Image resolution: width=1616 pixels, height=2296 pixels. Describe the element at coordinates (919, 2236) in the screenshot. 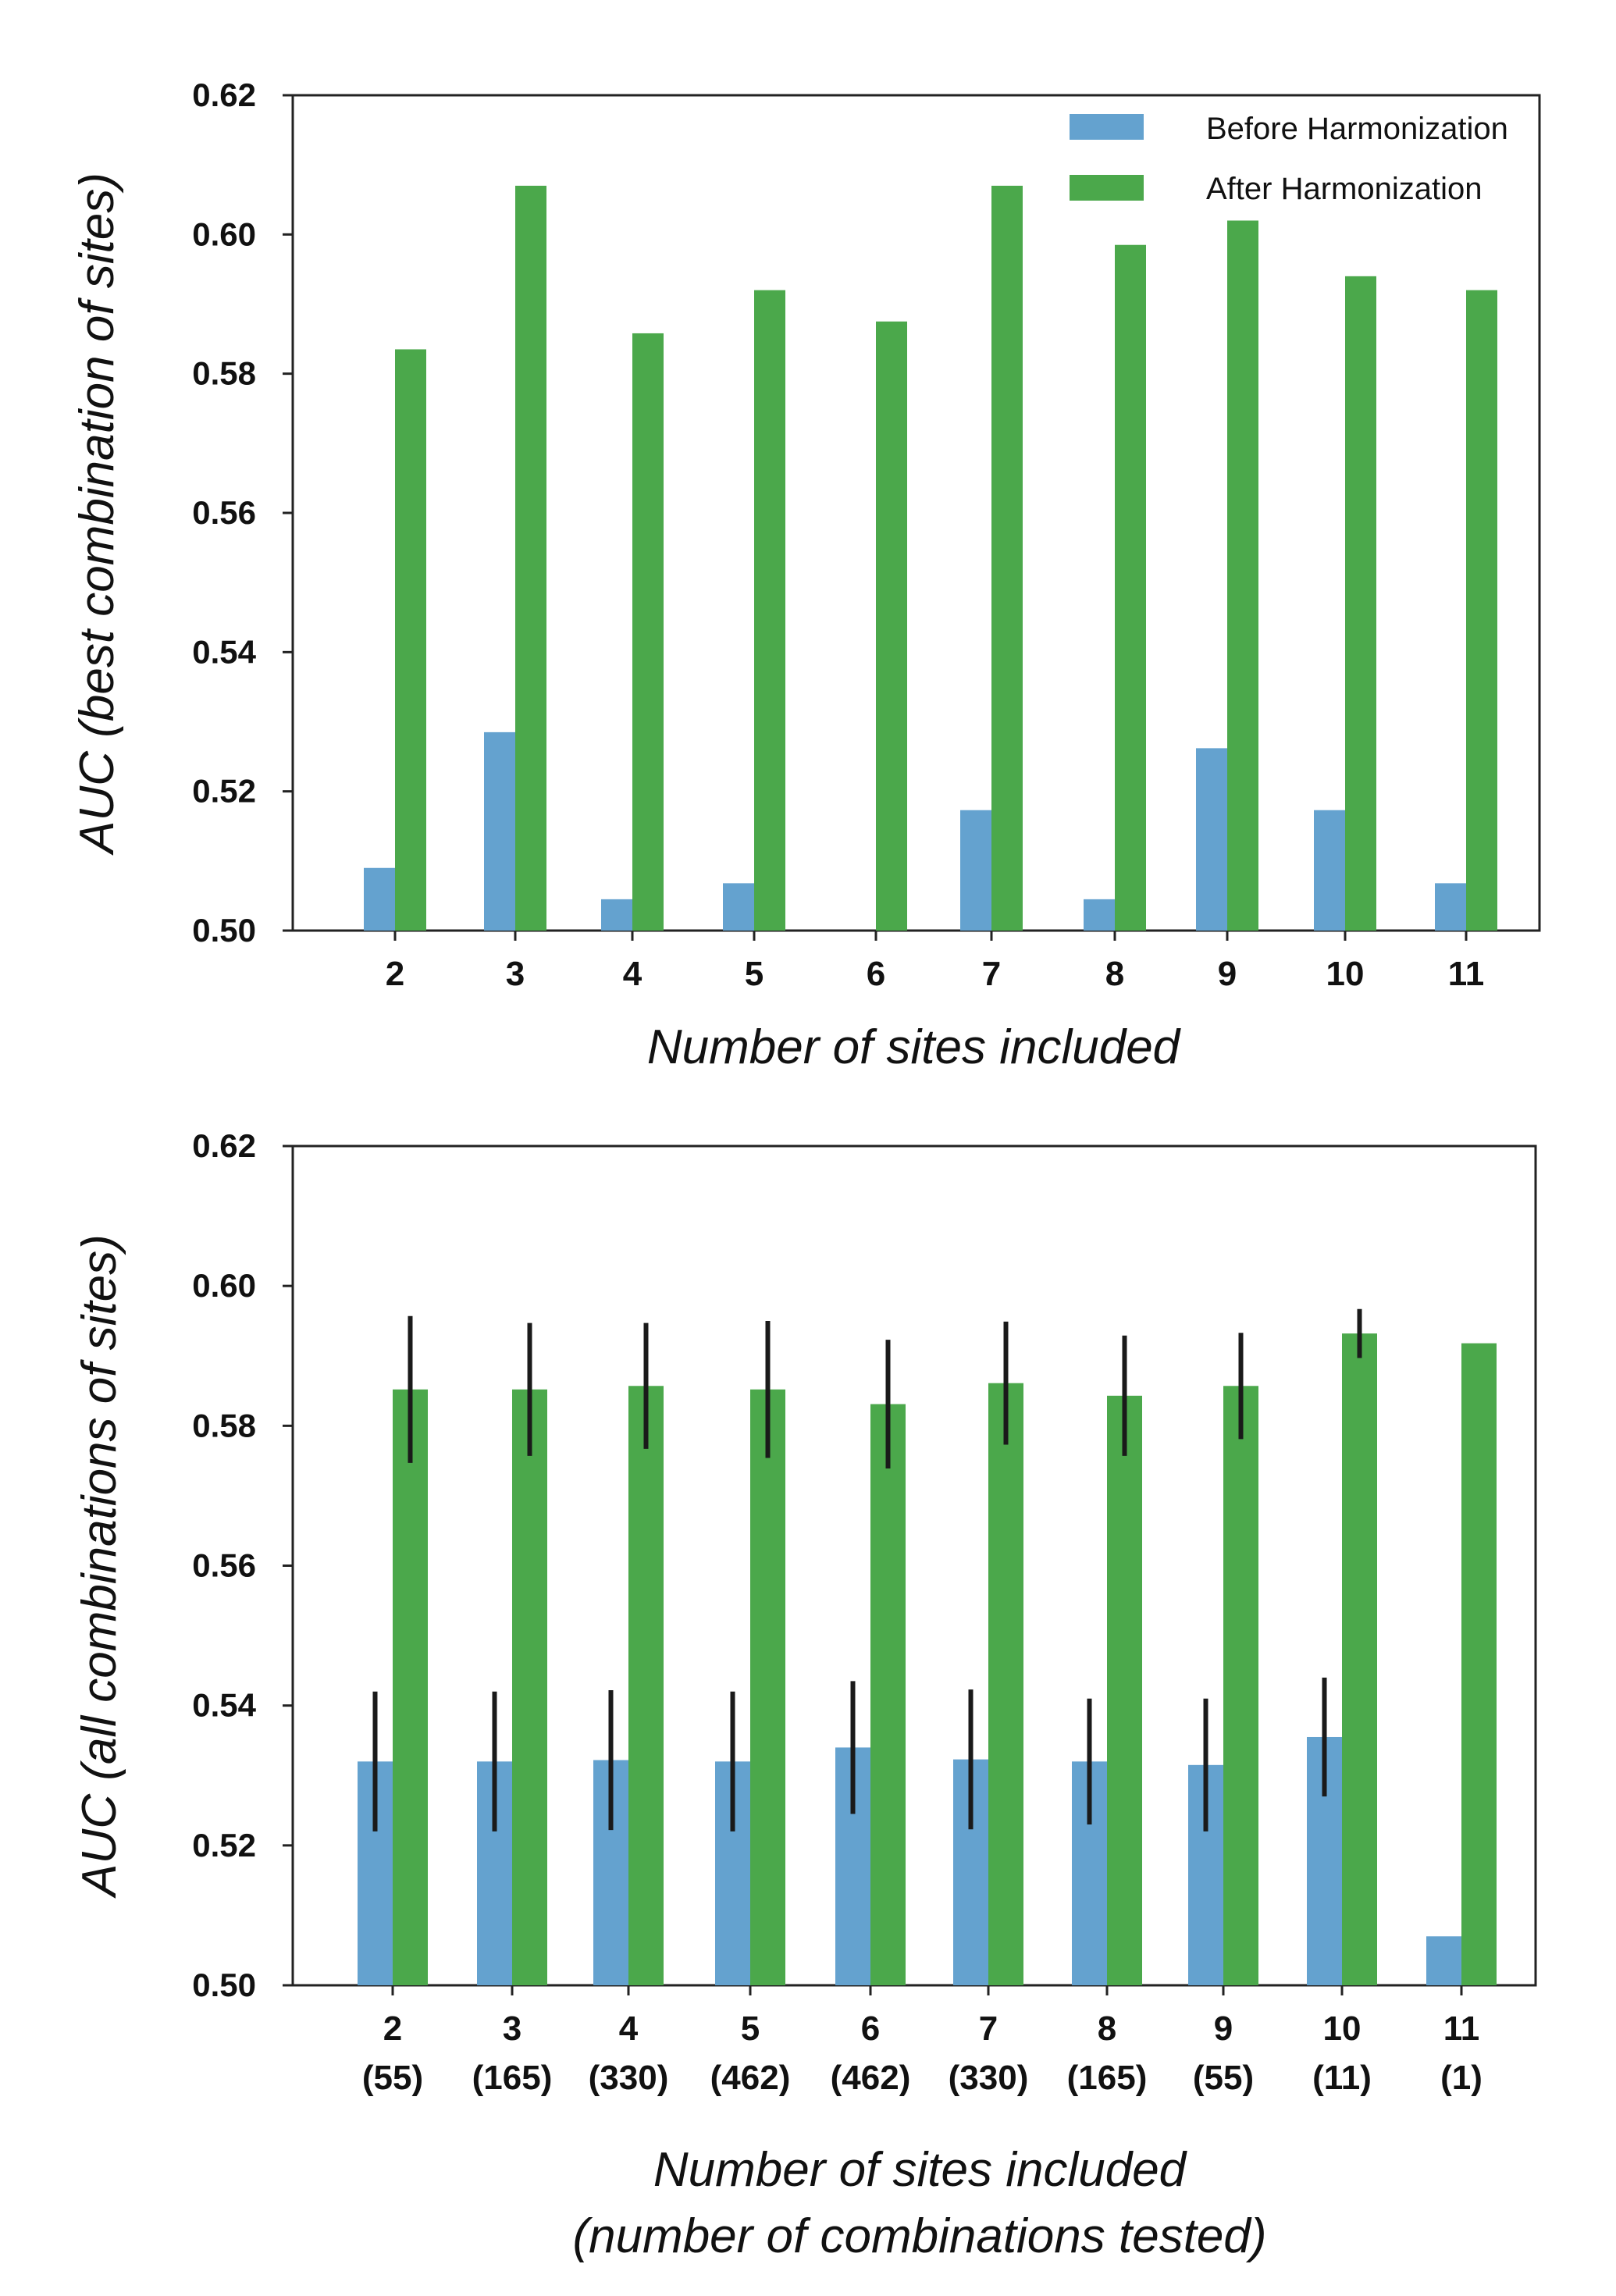

I see `bottom-x-axis-sublabel: (number of combinations tested)` at that location.